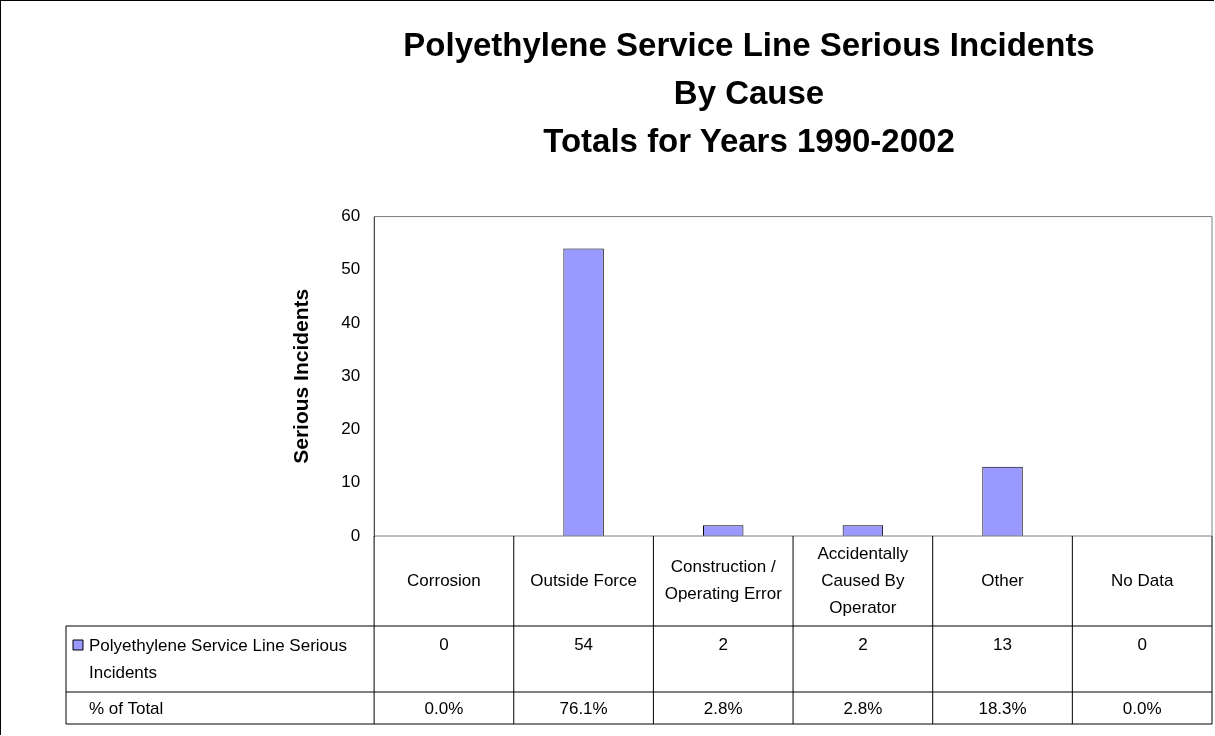  I want to click on y-tick-label: 30, so click(351, 375).